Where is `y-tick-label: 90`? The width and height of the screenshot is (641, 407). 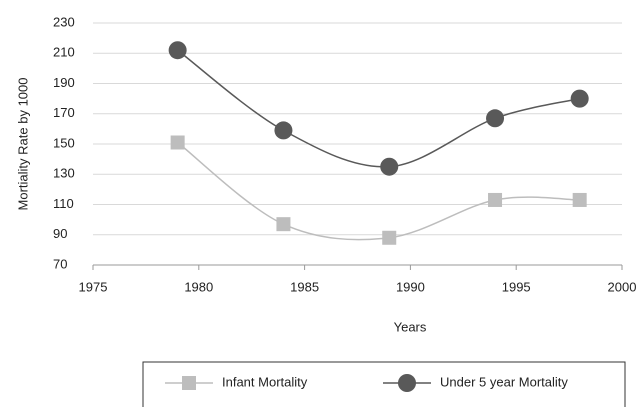
y-tick-label: 90 is located at coordinates (60, 233).